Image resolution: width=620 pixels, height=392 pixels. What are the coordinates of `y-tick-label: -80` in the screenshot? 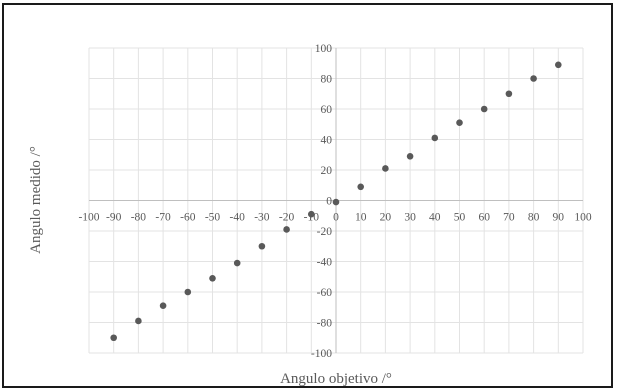 It's located at (325, 324).